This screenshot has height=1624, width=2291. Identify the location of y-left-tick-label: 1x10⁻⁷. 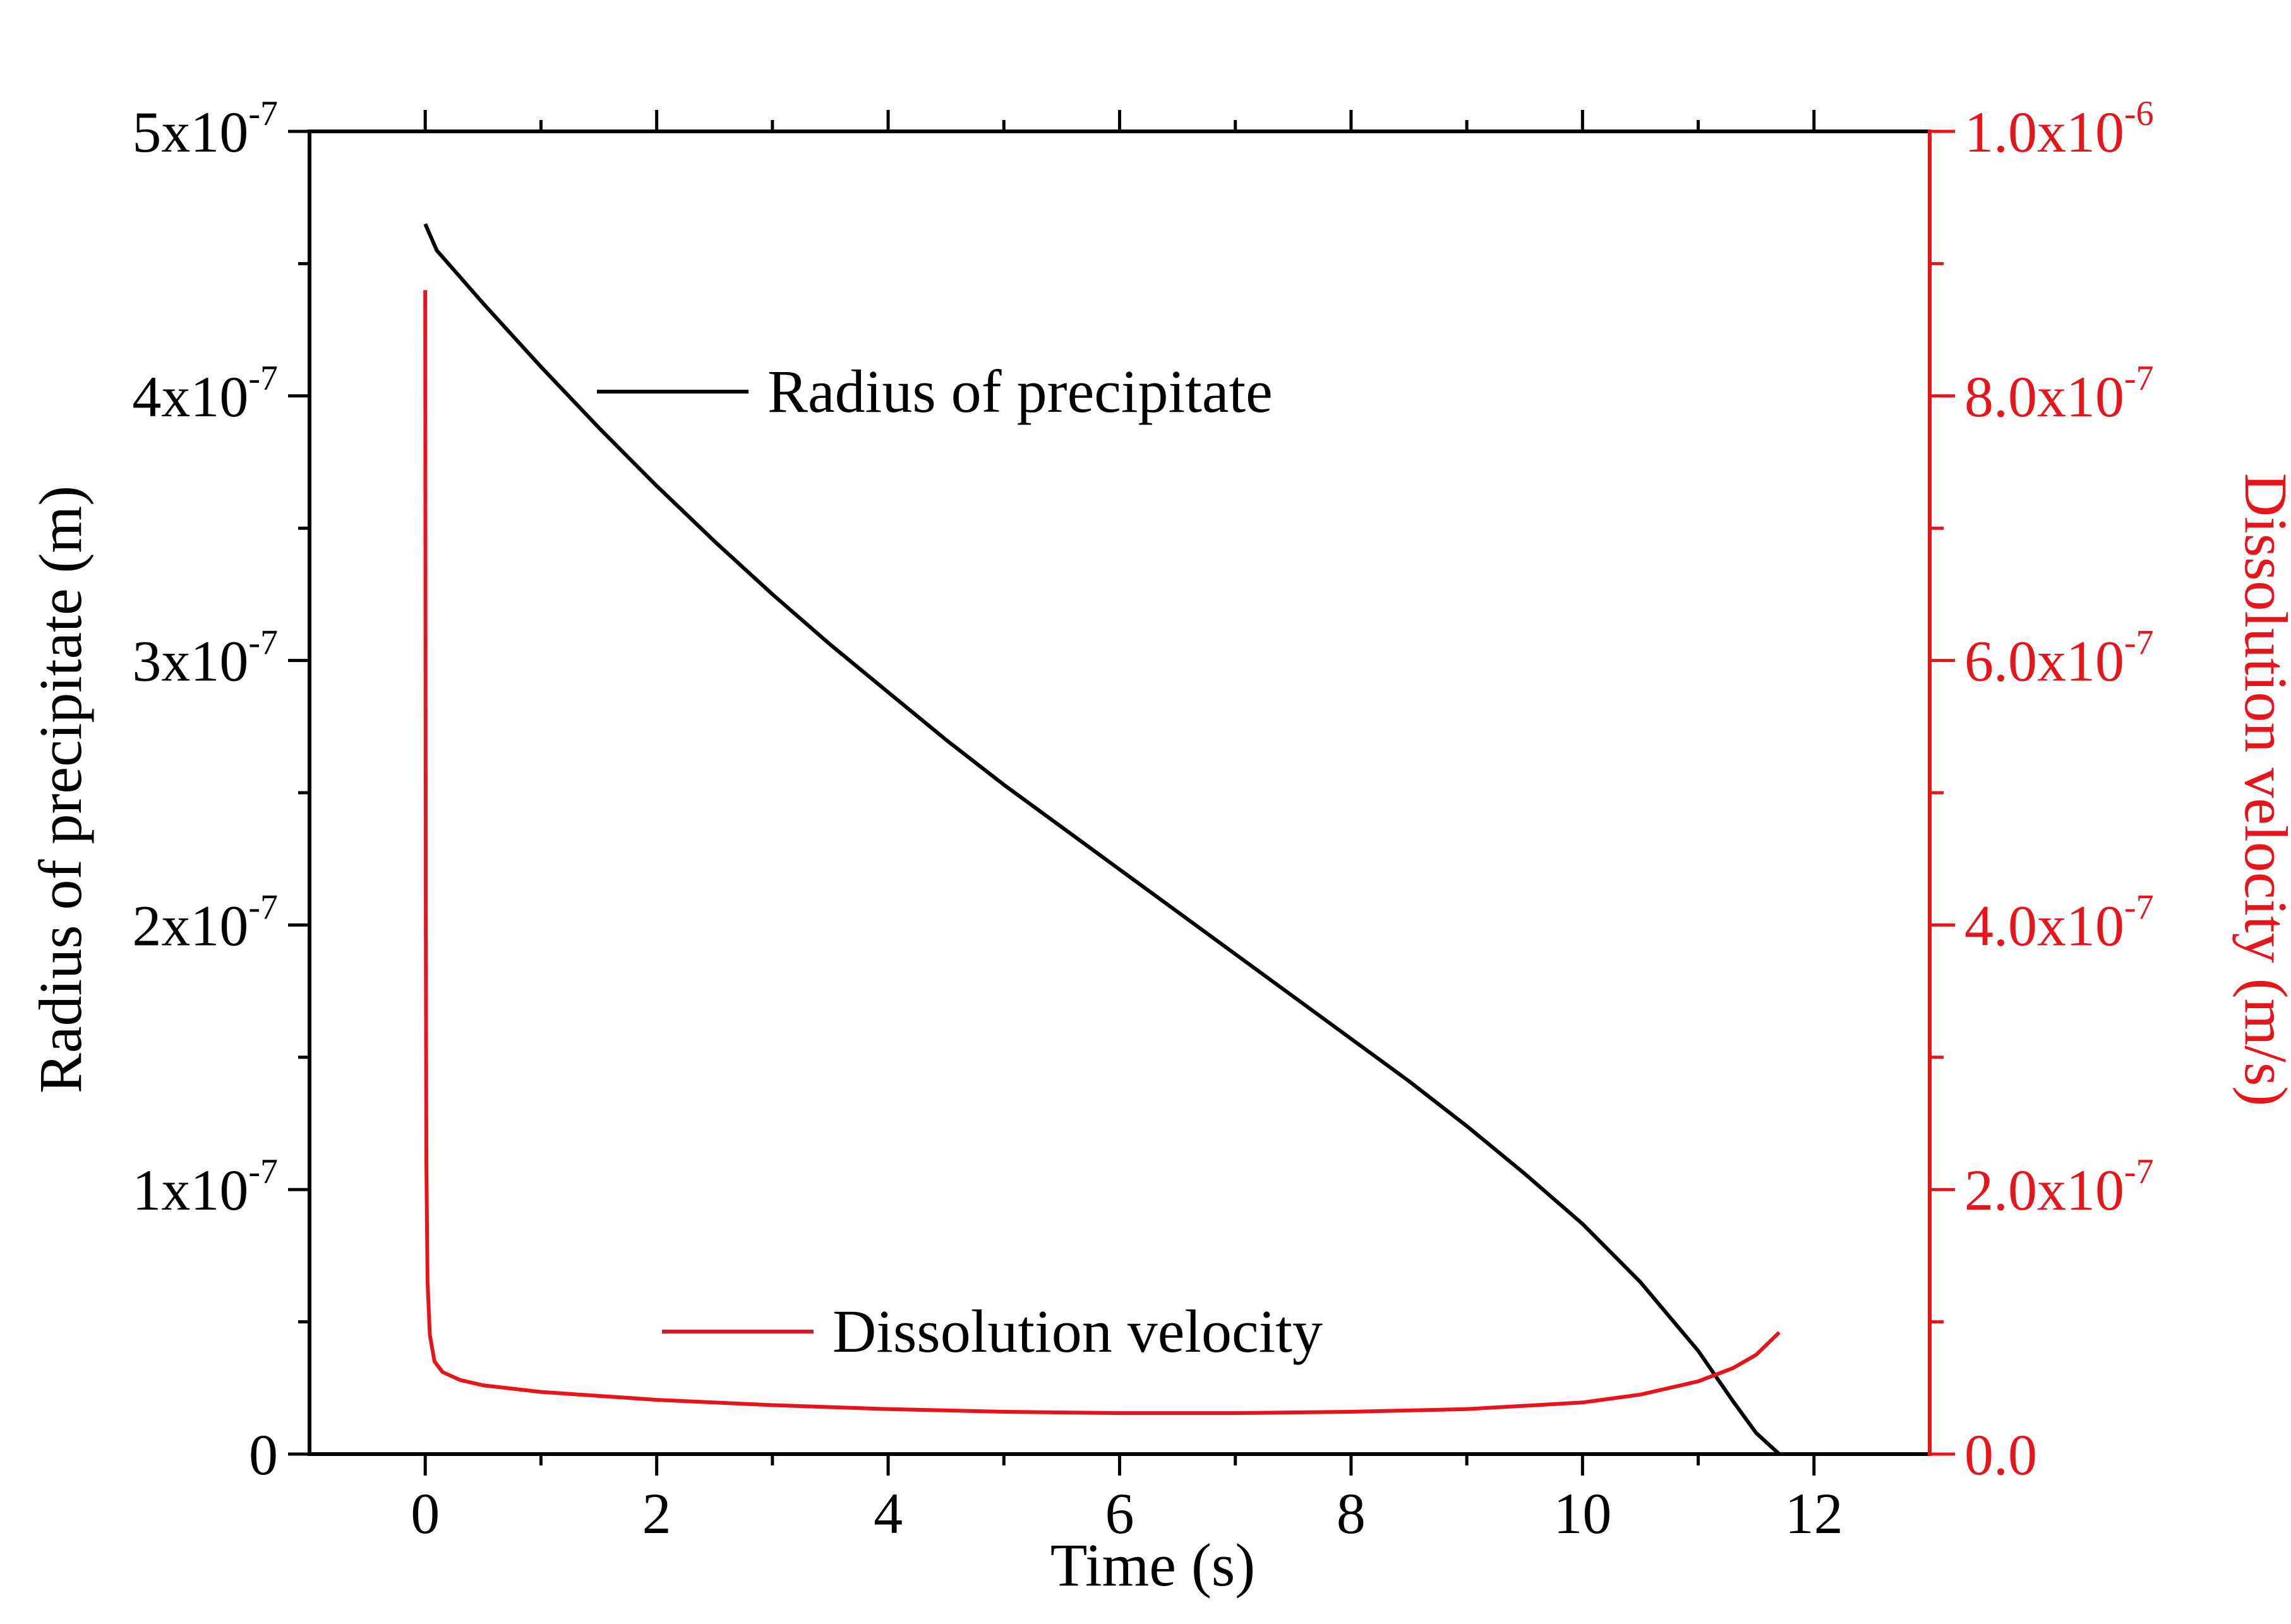
(205, 1187).